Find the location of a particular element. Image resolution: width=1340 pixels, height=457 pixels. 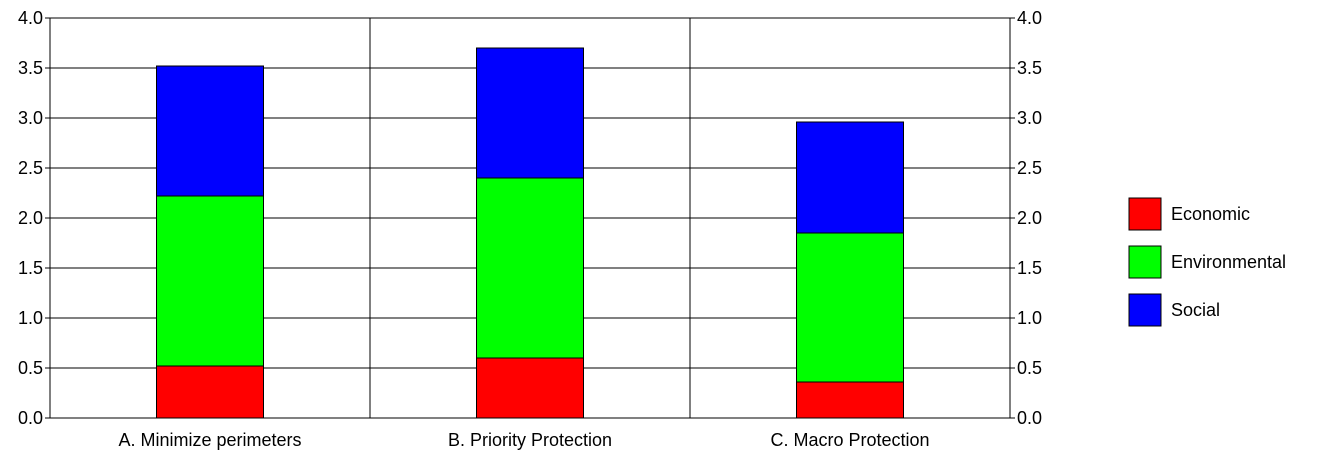

left-tick-label: 2.0 is located at coordinates (30, 218).